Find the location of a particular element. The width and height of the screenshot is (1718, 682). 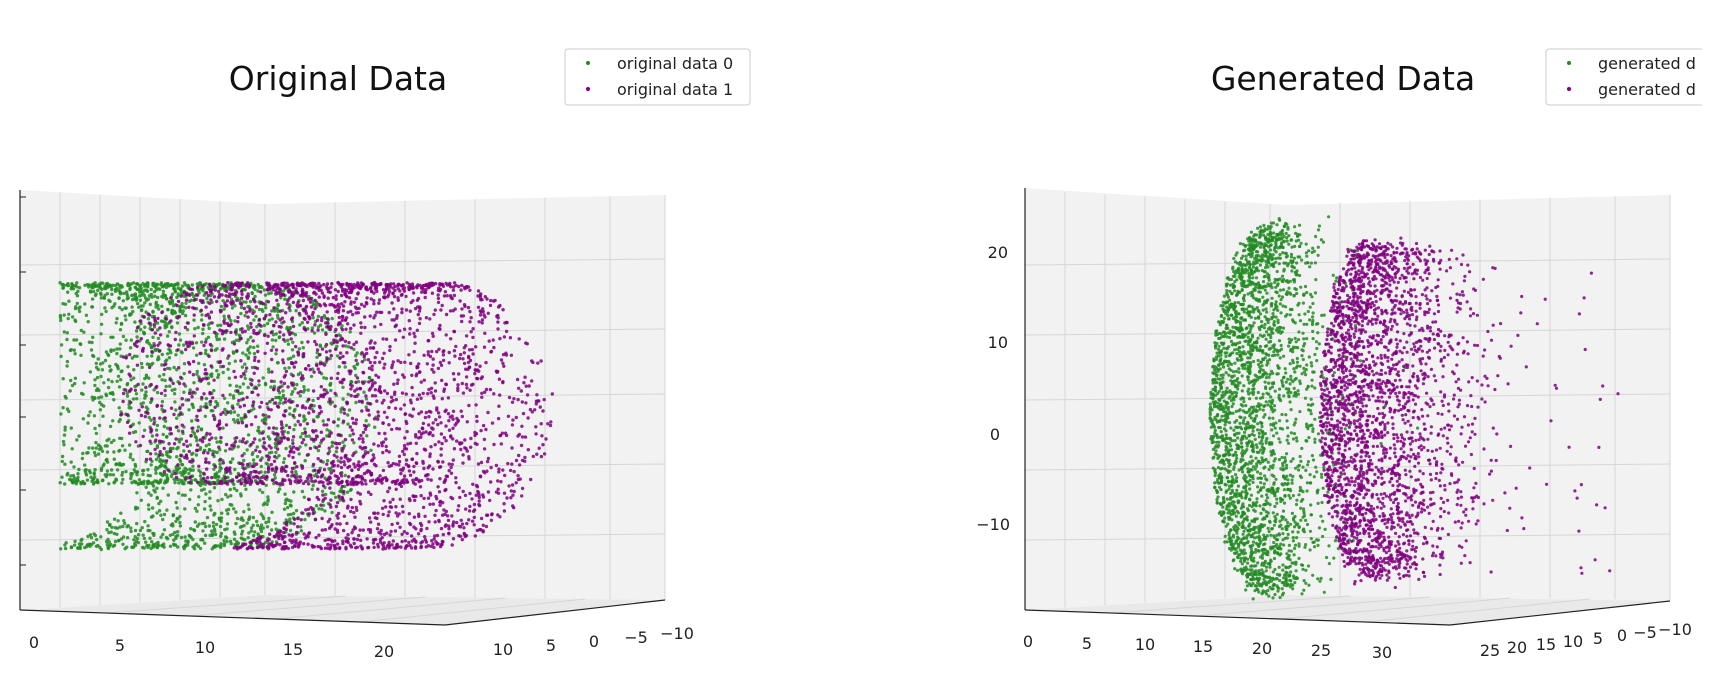

gridline is located at coordinates (390, 608).